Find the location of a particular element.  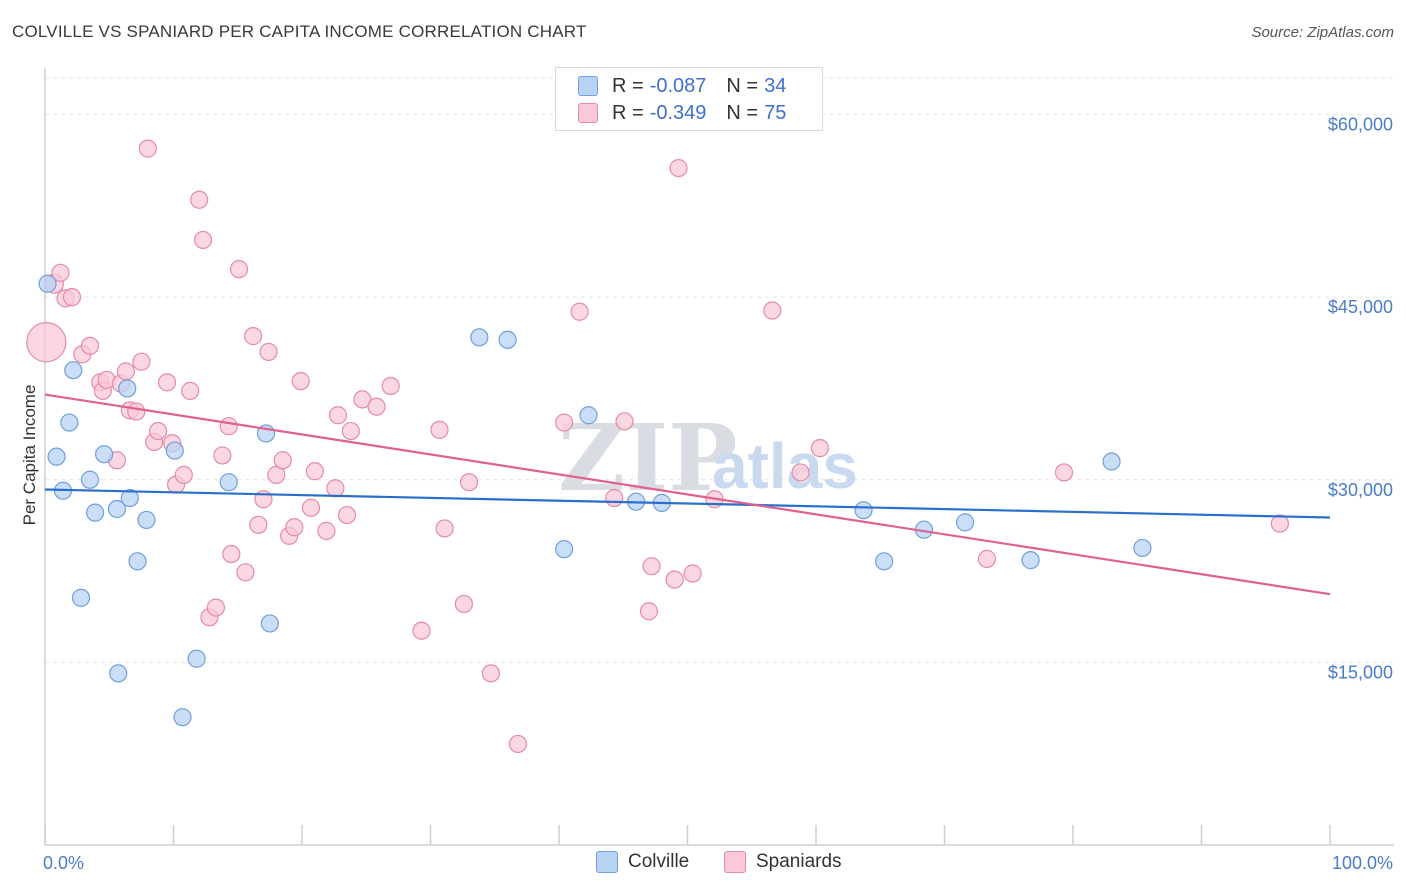

y-tick-label: $60,000 is located at coordinates (1360, 125).